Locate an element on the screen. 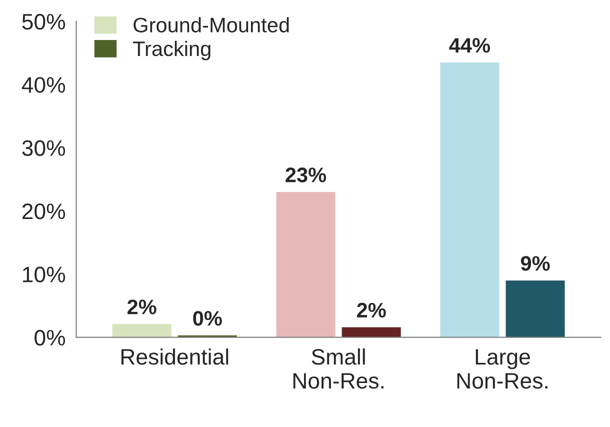  y-tick-label: 30% is located at coordinates (44, 148).